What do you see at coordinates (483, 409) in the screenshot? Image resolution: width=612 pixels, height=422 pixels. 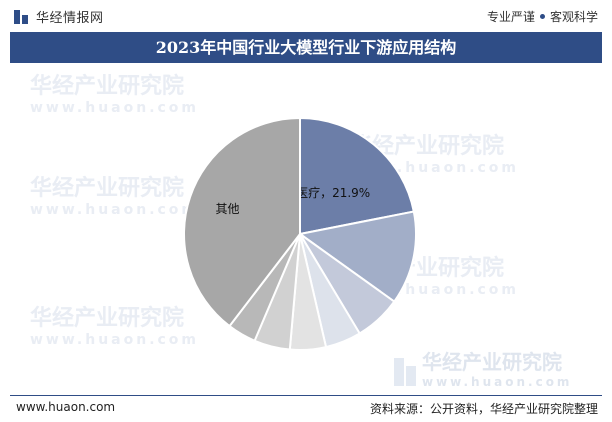 I see `footer-source: 资料来源：公开资料，华经产业研究院整理` at bounding box center [483, 409].